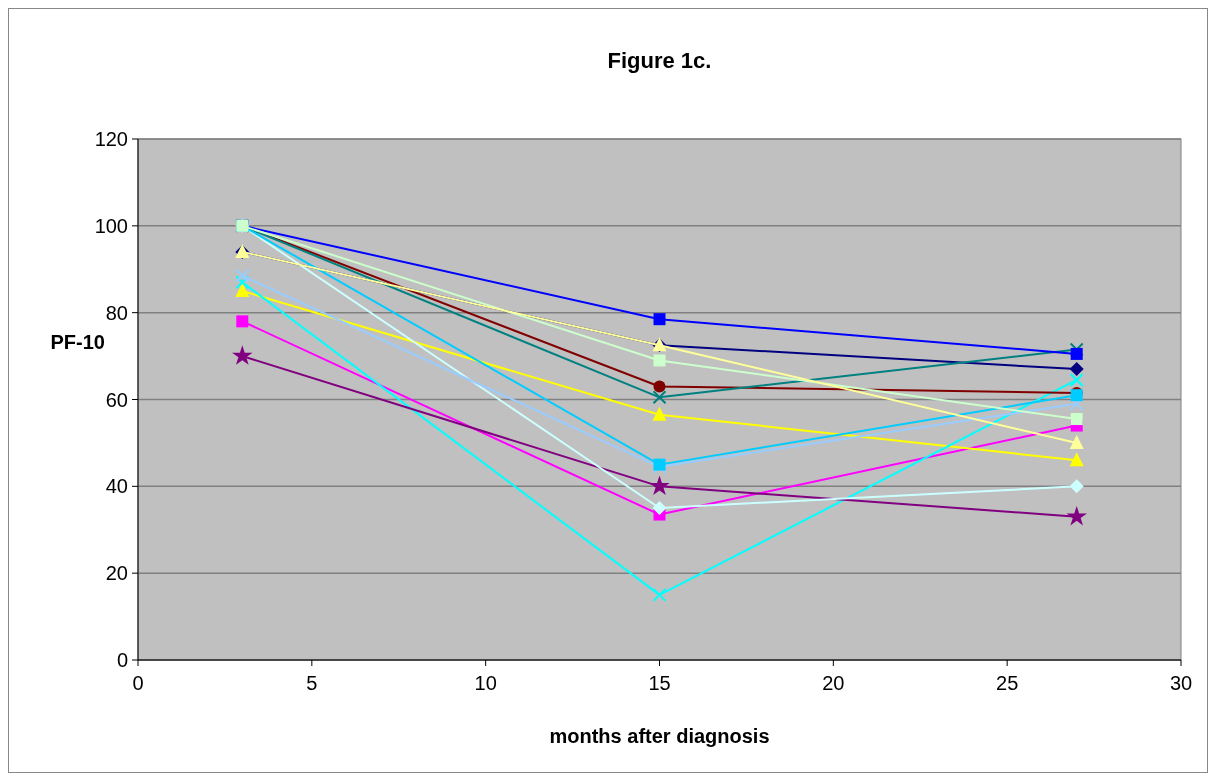 The image size is (1214, 781). Describe the element at coordinates (1181, 683) in the screenshot. I see `x-tick-label: 30` at that location.